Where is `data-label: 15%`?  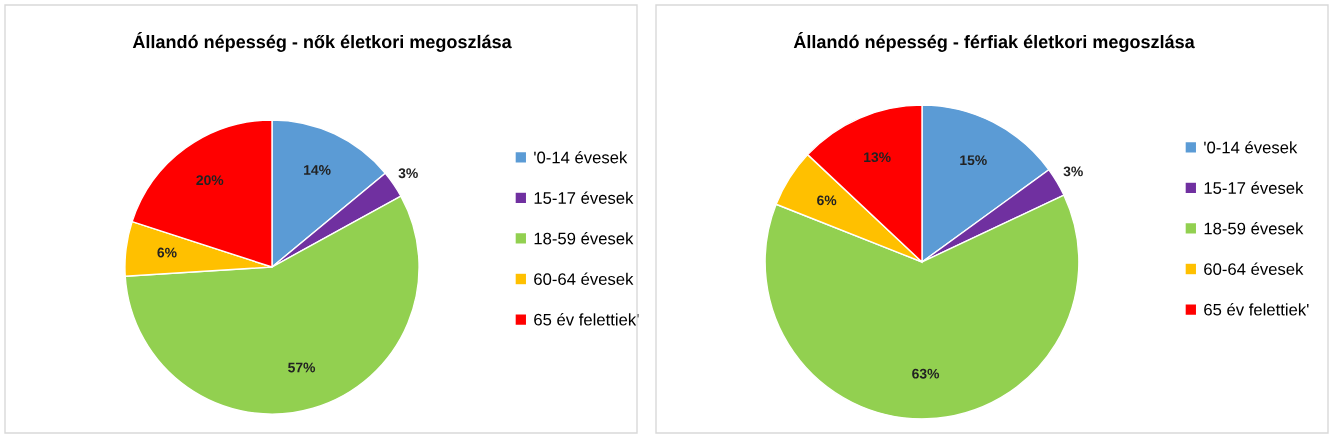 data-label: 15% is located at coordinates (973, 160).